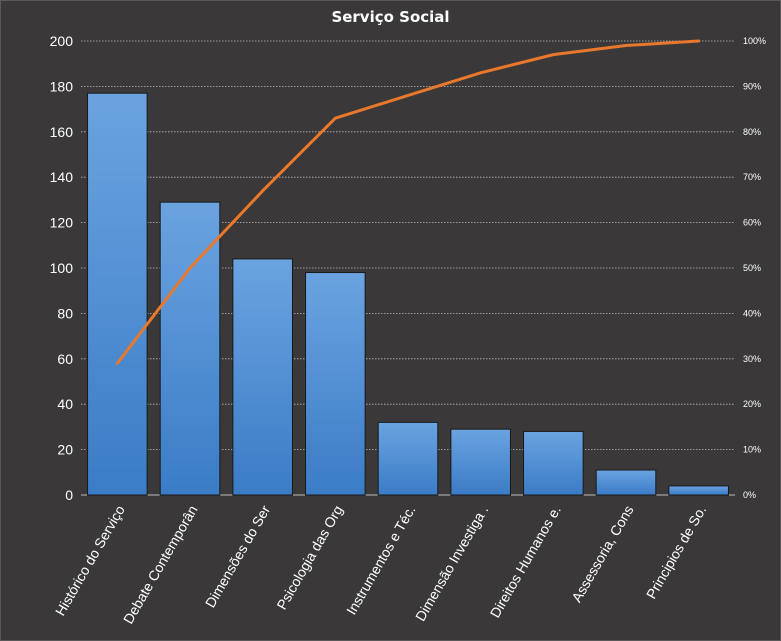  I want to click on y-tick-label: 160, so click(62, 132).